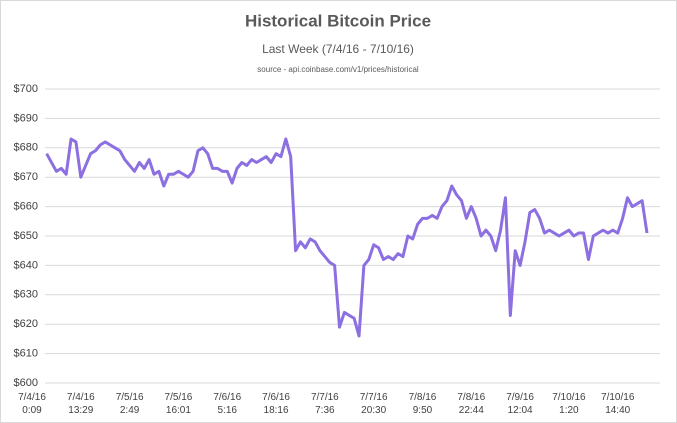 The image size is (677, 423). What do you see at coordinates (80, 404) in the screenshot?
I see `x-tick-label: 7/4/16 13:29` at bounding box center [80, 404].